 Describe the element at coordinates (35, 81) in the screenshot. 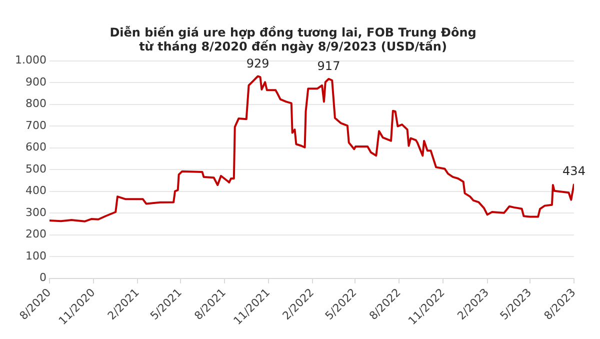

I see `y-tick-label: 900` at that location.